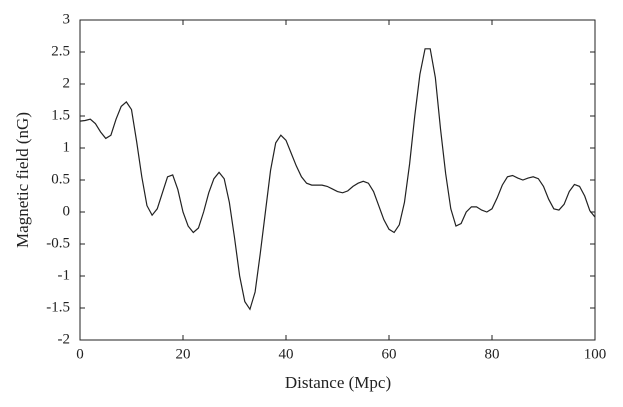 Image resolution: width=623 pixels, height=407 pixels. What do you see at coordinates (67, 19) in the screenshot?
I see `y-tick-label: 3` at bounding box center [67, 19].